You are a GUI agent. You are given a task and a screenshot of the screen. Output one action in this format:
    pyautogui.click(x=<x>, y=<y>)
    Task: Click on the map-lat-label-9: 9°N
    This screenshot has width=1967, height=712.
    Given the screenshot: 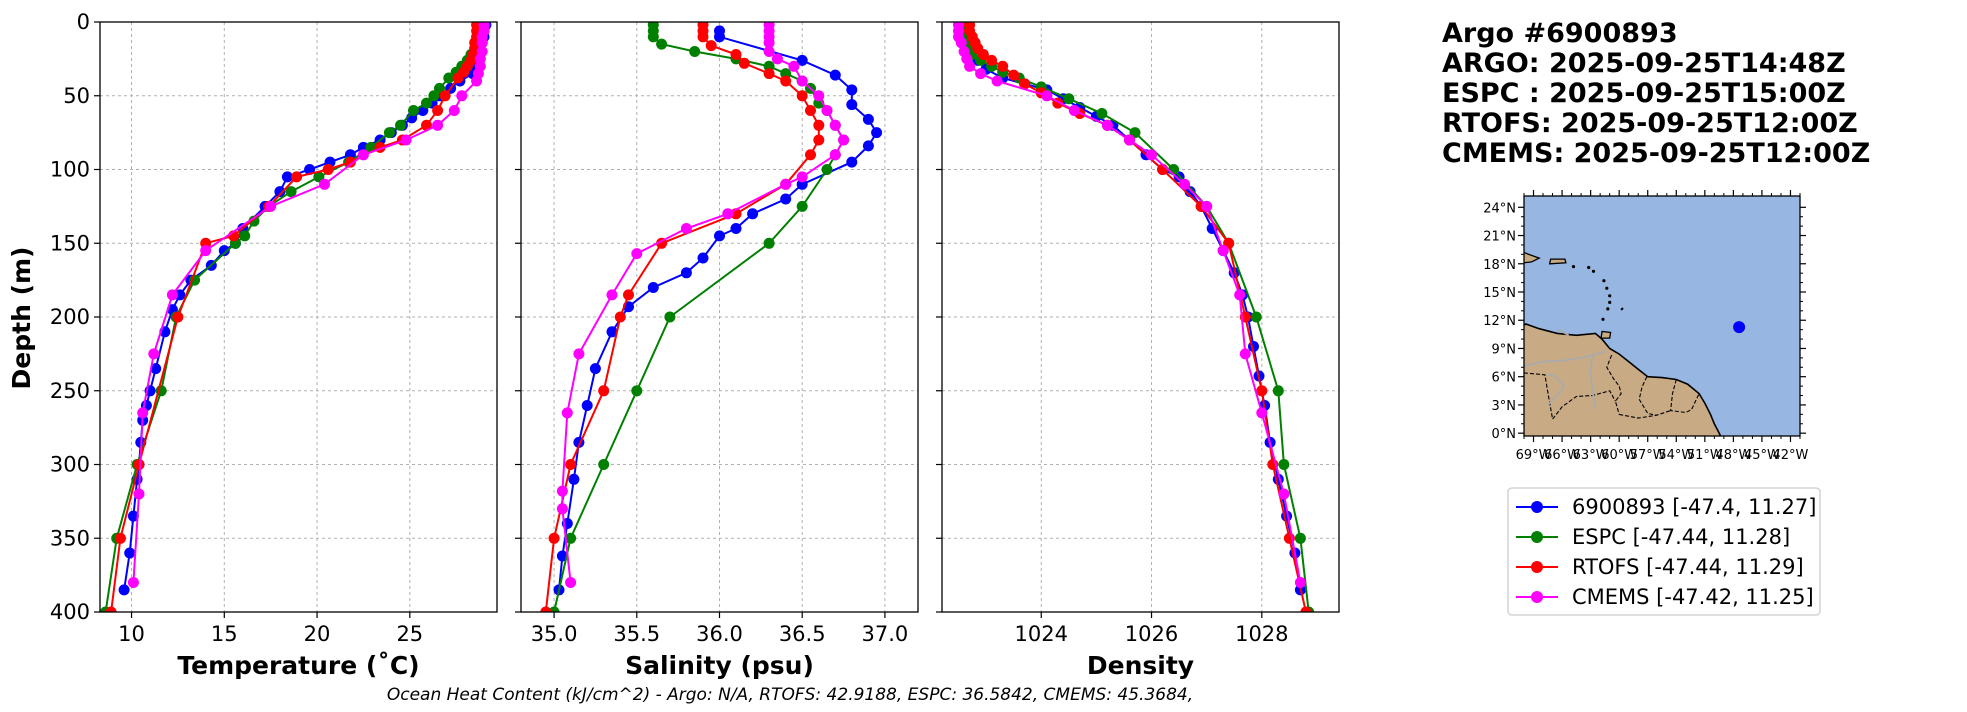 What is the action you would take?
    pyautogui.click(x=1504, y=349)
    